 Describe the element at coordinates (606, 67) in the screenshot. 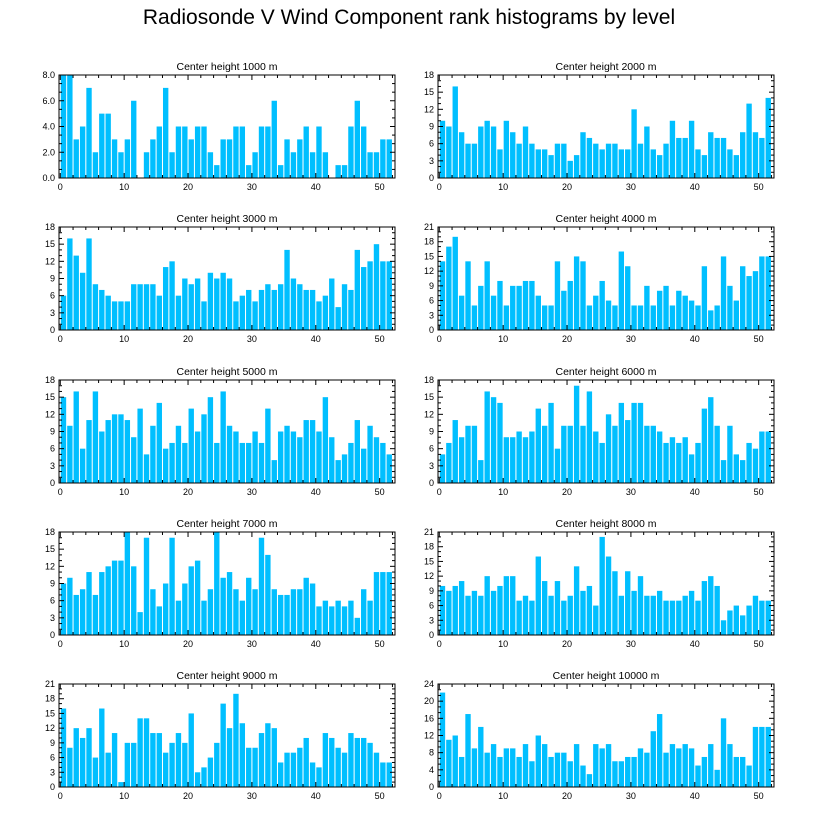

I see `panel-title: Center height 2000 m` at that location.